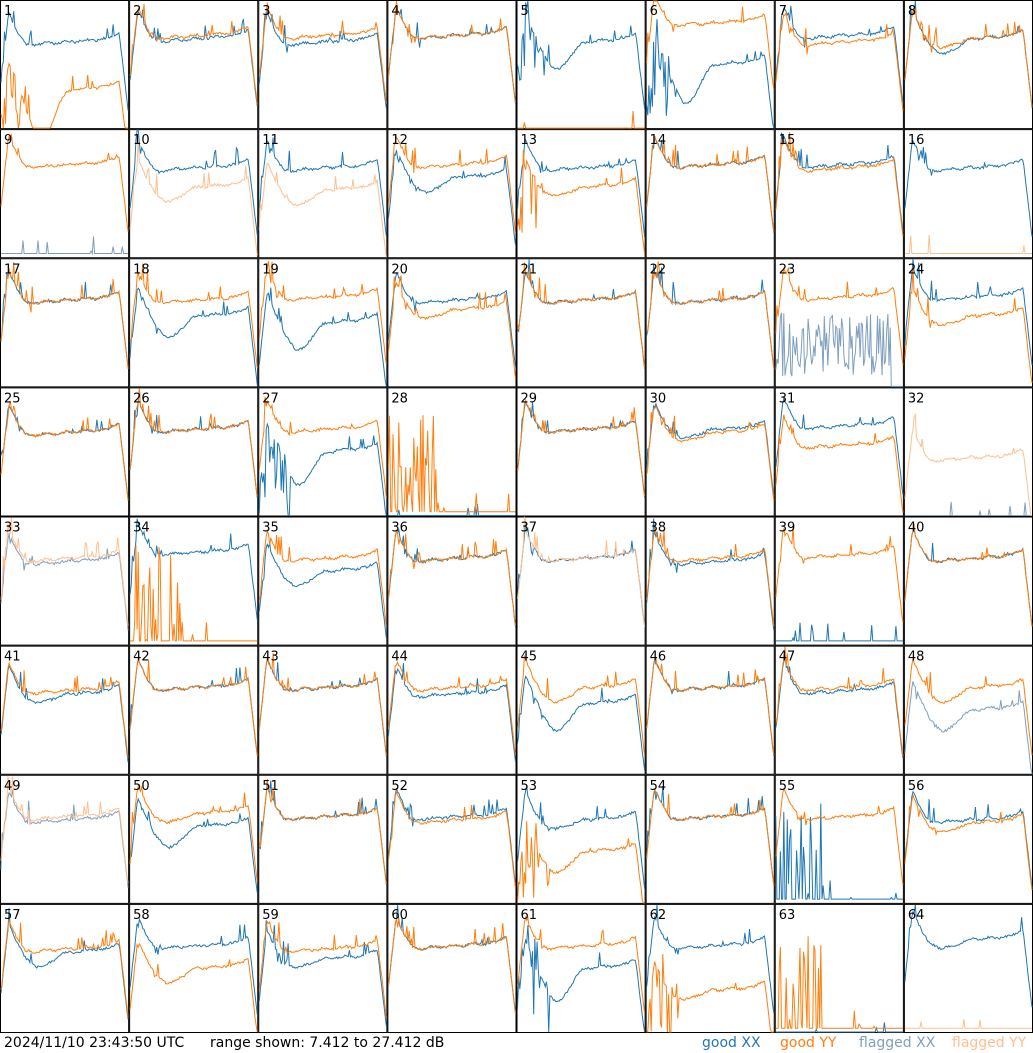  What do you see at coordinates (710, 194) in the screenshot?
I see `tile-14: 14` at bounding box center [710, 194].